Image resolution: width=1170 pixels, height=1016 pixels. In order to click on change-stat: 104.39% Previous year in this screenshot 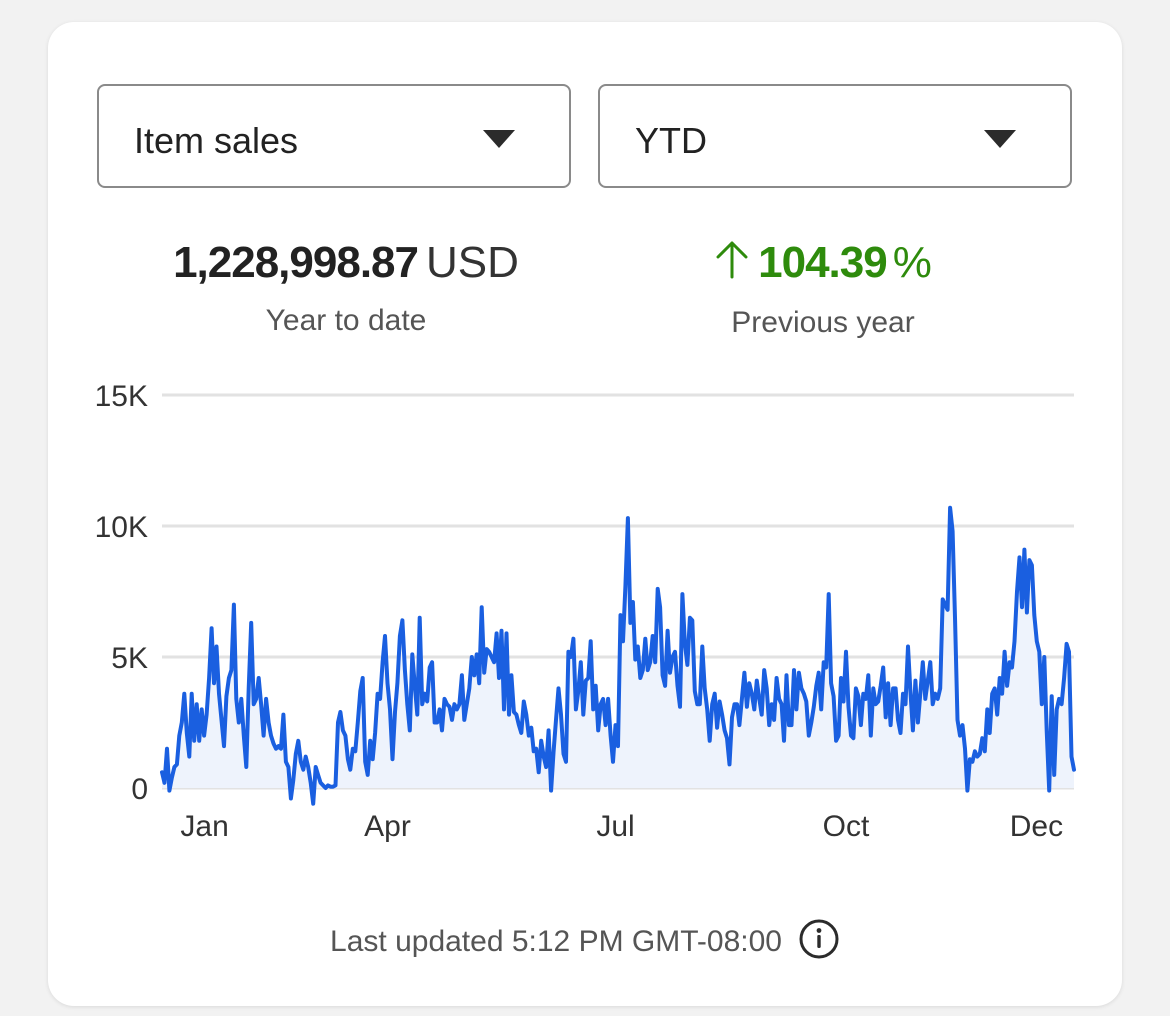, I will do `click(823, 289)`.